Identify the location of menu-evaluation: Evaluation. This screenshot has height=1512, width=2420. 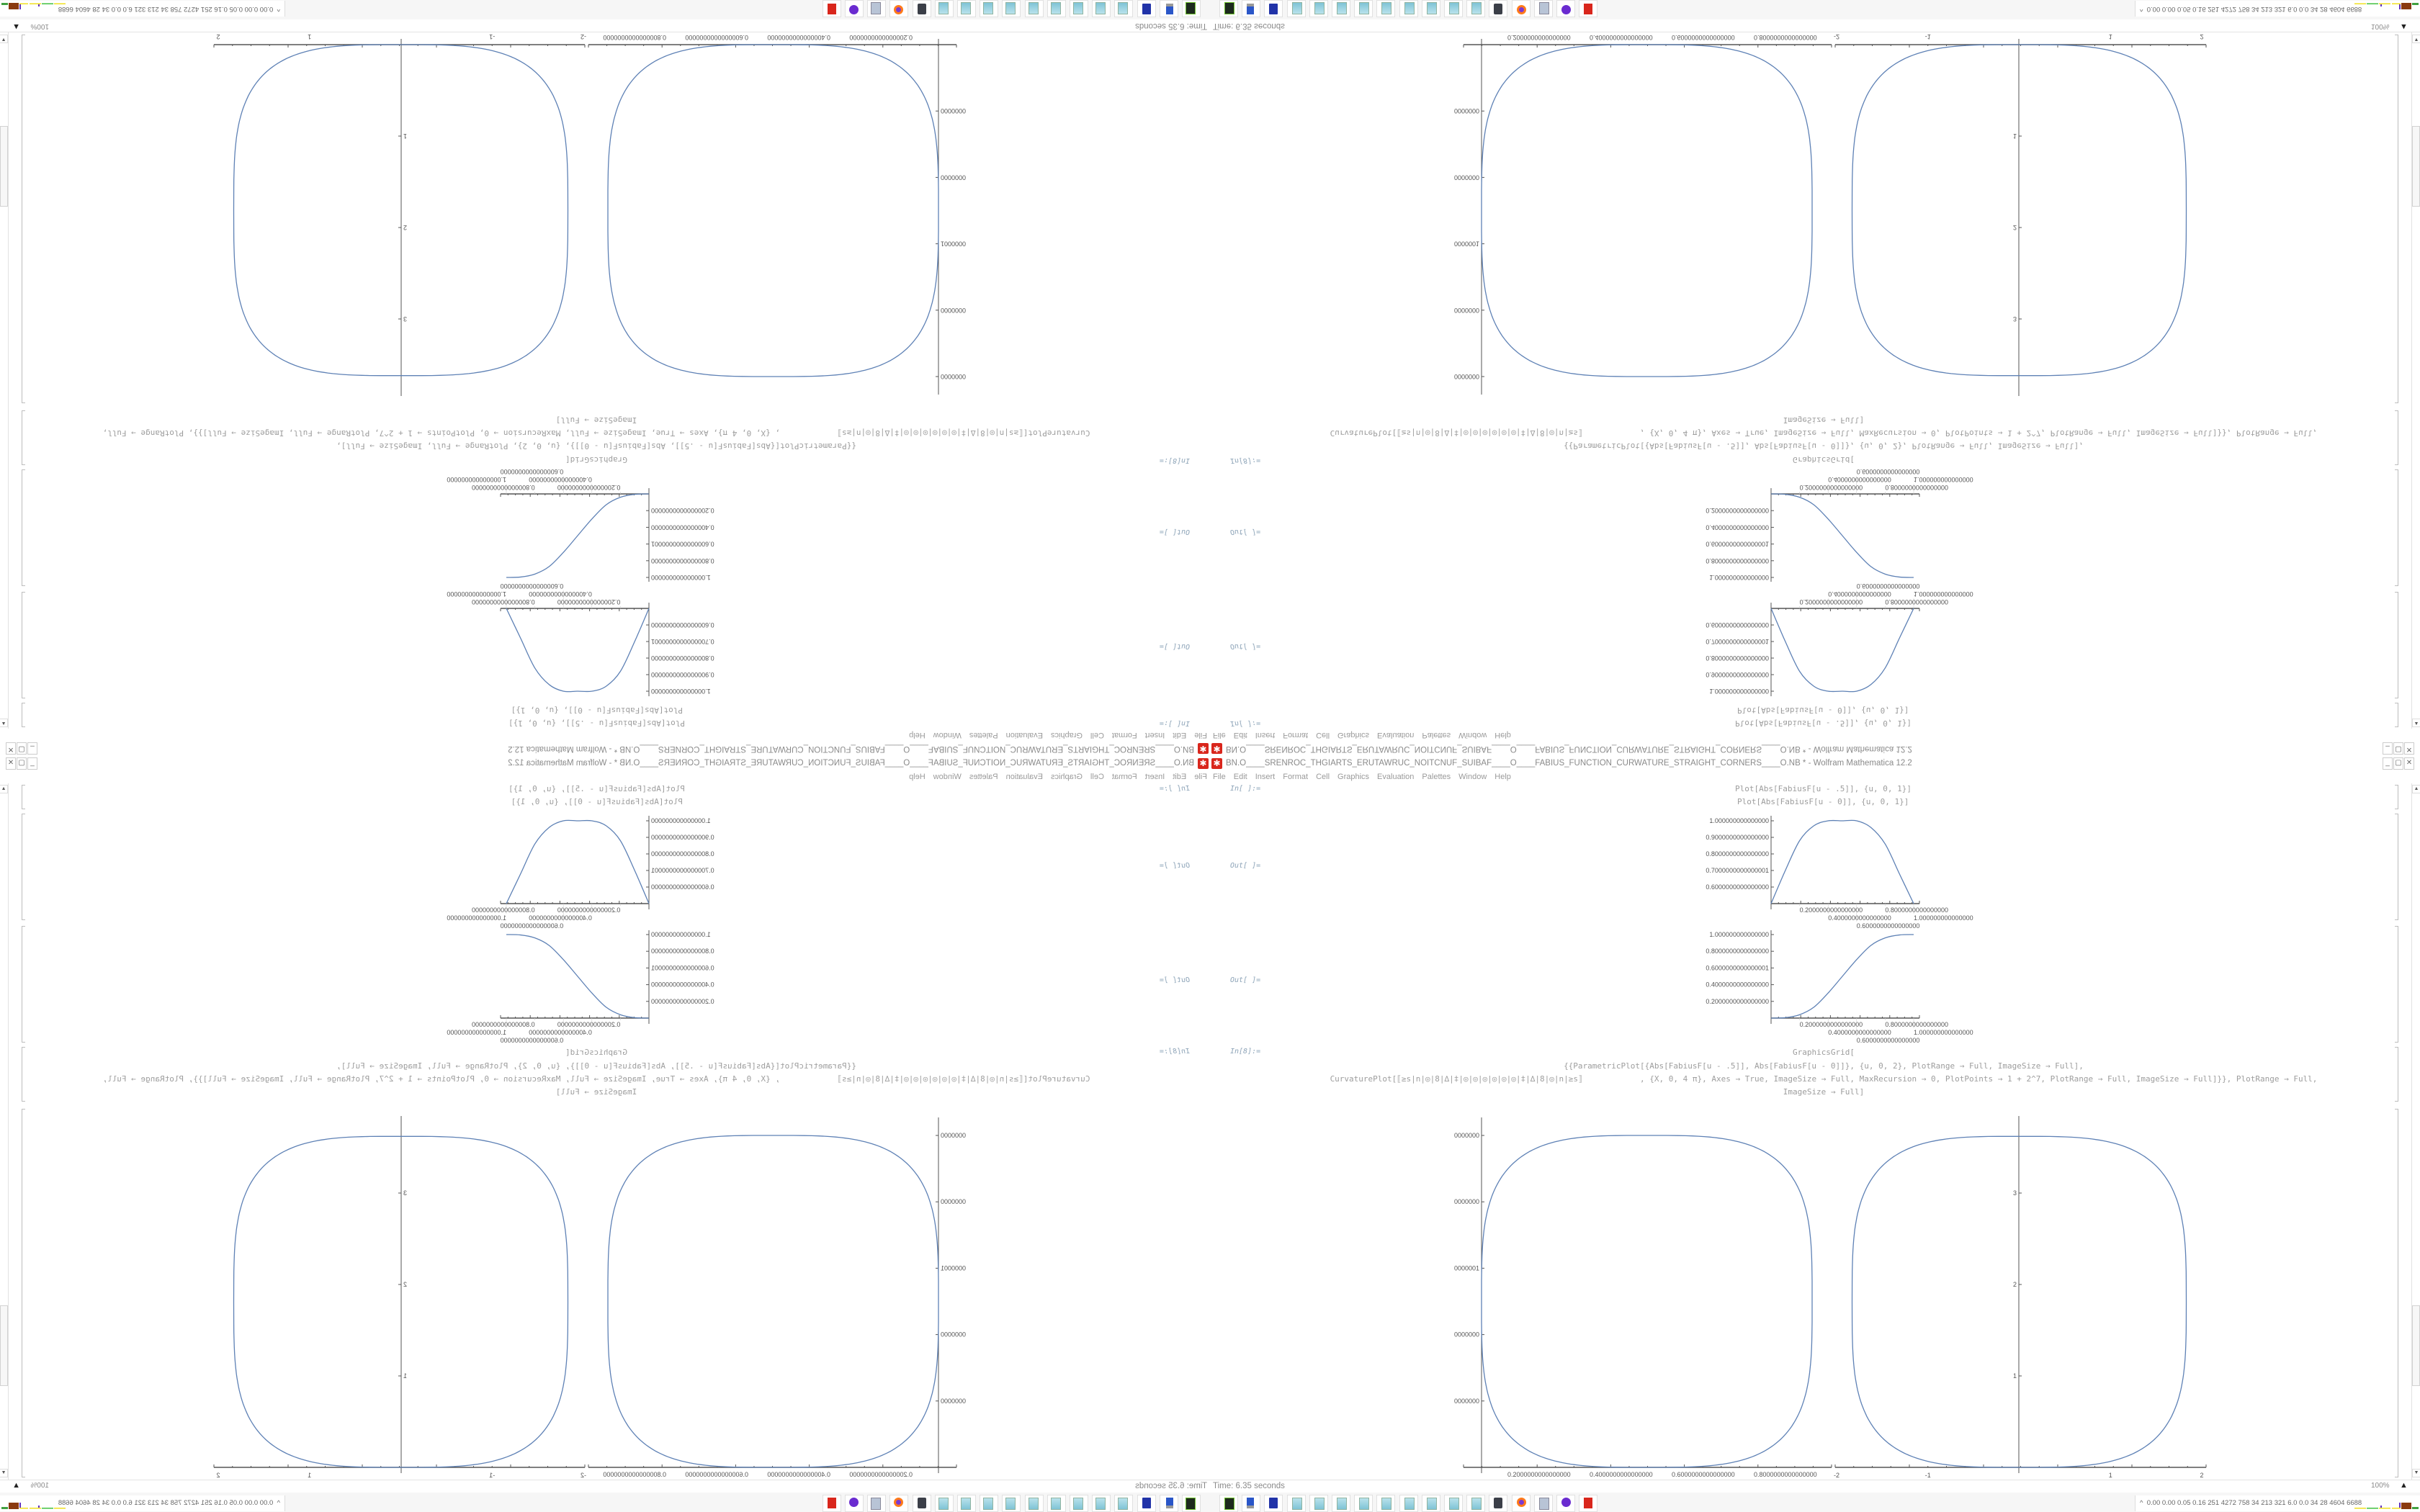
(1396, 777).